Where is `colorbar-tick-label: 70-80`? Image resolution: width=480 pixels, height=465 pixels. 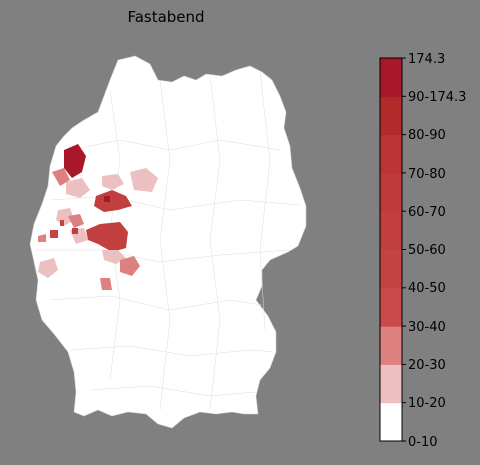
colorbar-tick-label: 70-80 is located at coordinates (427, 174).